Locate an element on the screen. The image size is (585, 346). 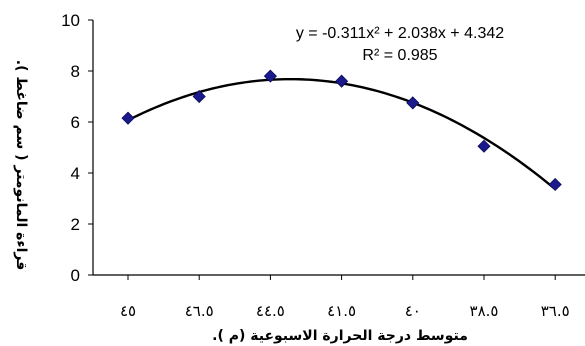
x-tick-label: ٤٤.٥ is located at coordinates (270, 311).